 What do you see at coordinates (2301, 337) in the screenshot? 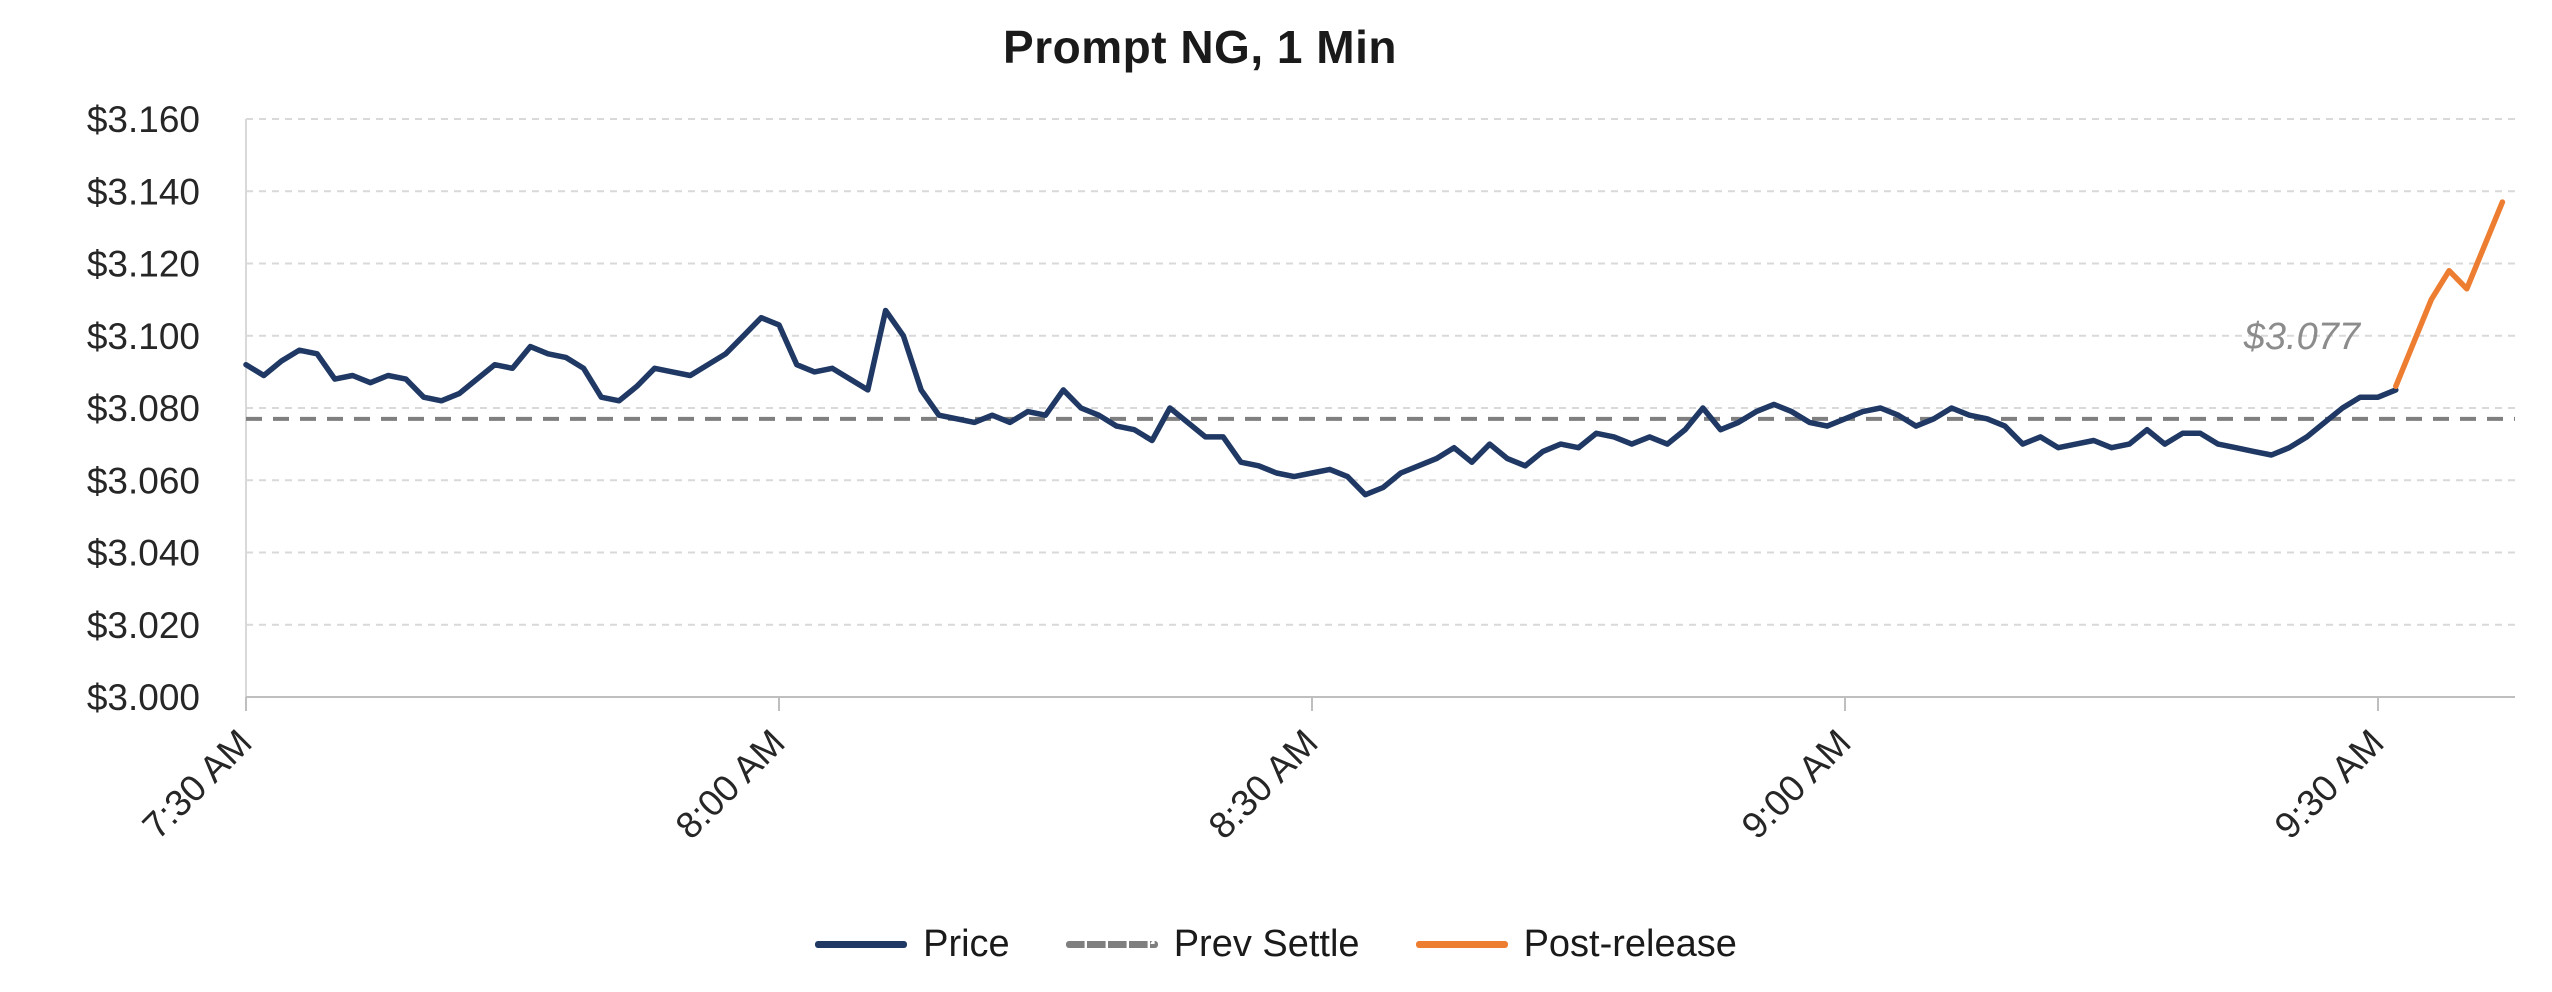
I see `prev-settle-value-label: $3.077` at bounding box center [2301, 337].